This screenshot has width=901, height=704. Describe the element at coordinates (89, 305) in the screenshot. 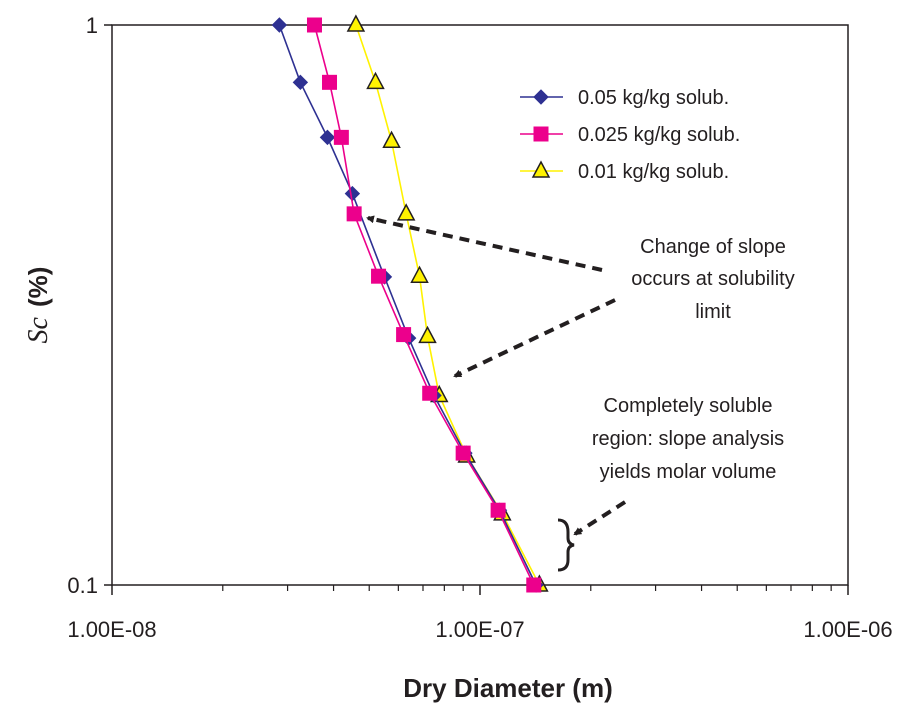

I see `y-axis-ticks: 0.11` at that location.